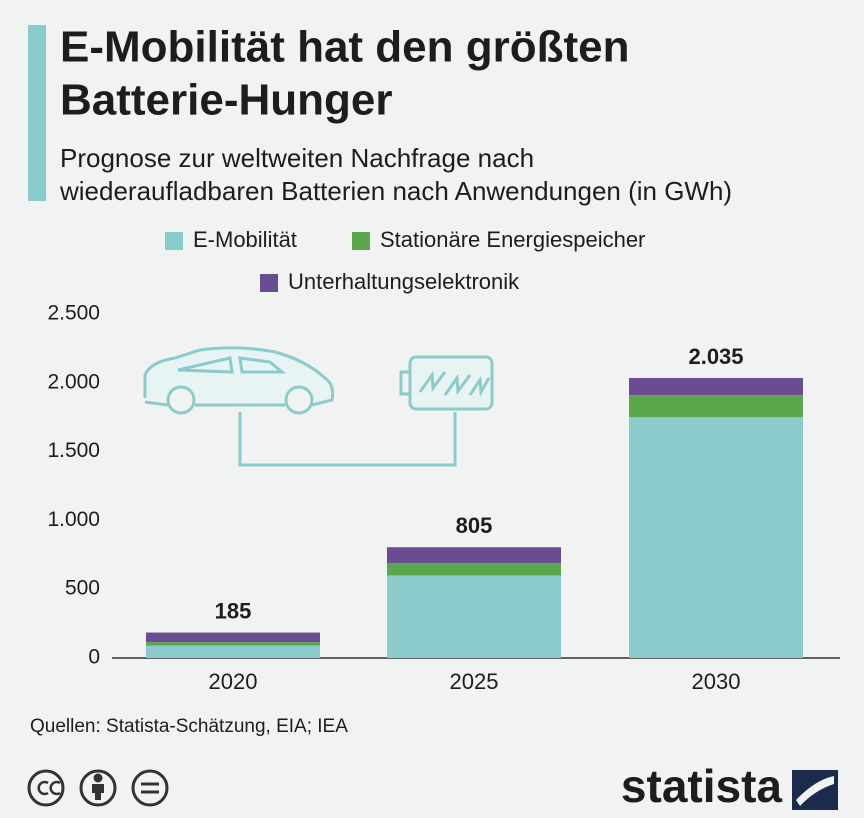 The height and width of the screenshot is (818, 864). Describe the element at coordinates (82, 588) in the screenshot. I see `y-tick-label: 500` at that location.